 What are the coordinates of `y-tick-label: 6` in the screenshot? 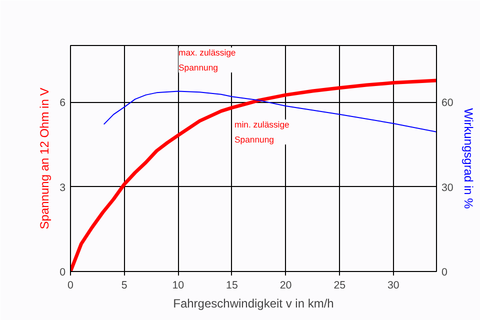 It's located at (63, 103).